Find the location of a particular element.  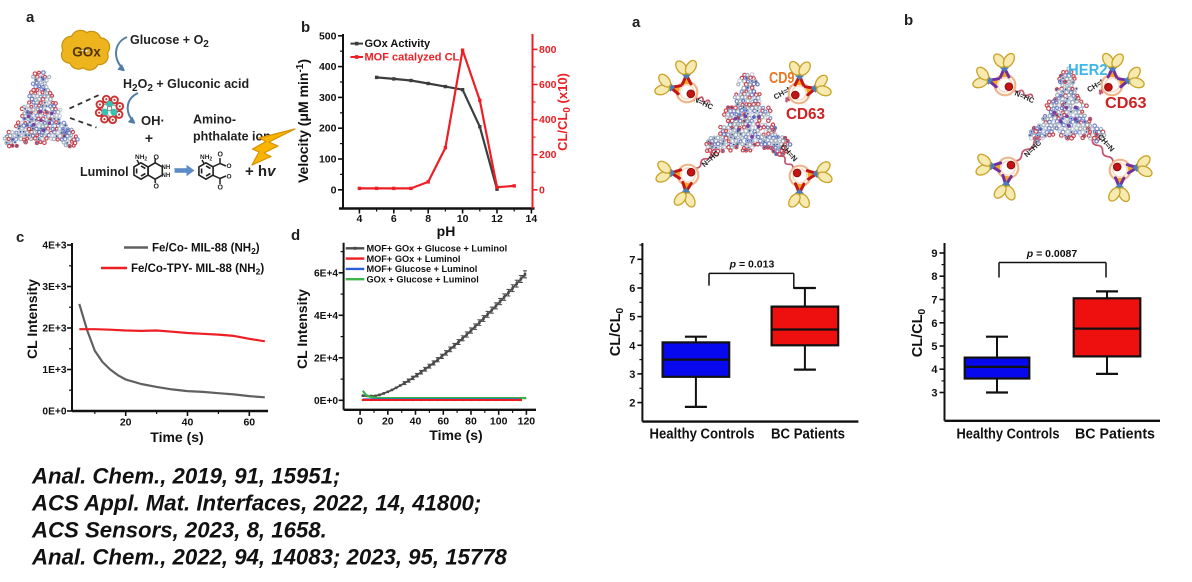

svg-text: Fe/Co- MIL-88 (NH2) is located at coordinates (206, 250).